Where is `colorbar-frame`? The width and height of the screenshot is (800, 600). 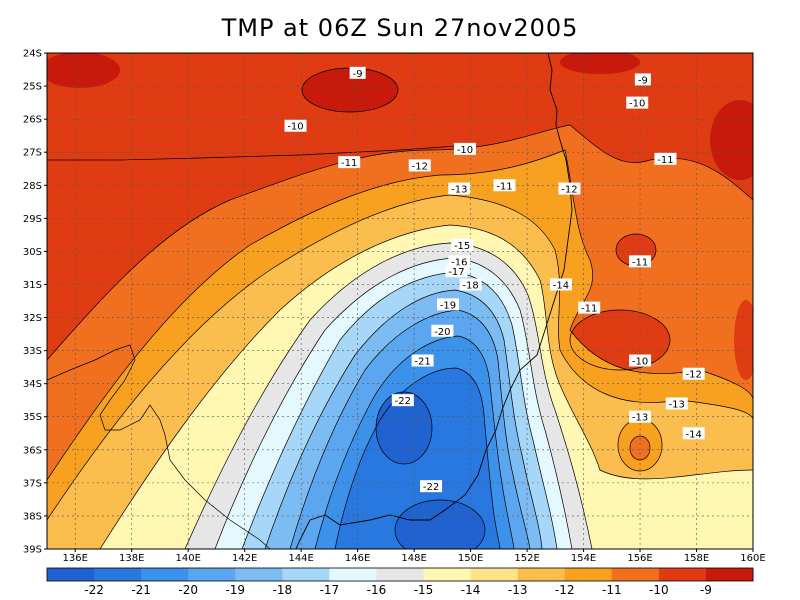 colorbar-frame is located at coordinates (400, 574).